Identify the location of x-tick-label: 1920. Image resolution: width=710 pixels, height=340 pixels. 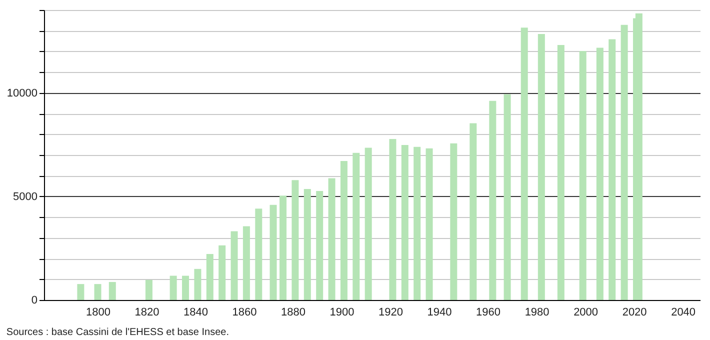
(391, 312).